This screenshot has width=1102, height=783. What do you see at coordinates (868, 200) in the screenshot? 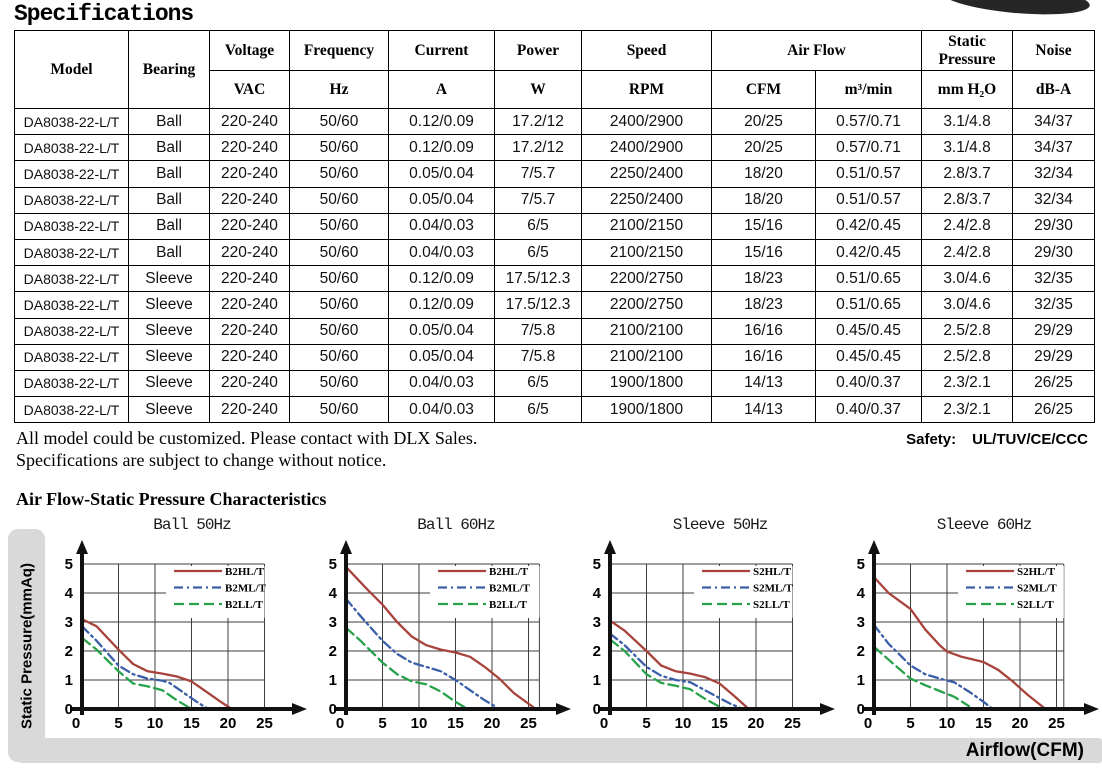
I see `table-cell: 0.51/0.57` at bounding box center [868, 200].